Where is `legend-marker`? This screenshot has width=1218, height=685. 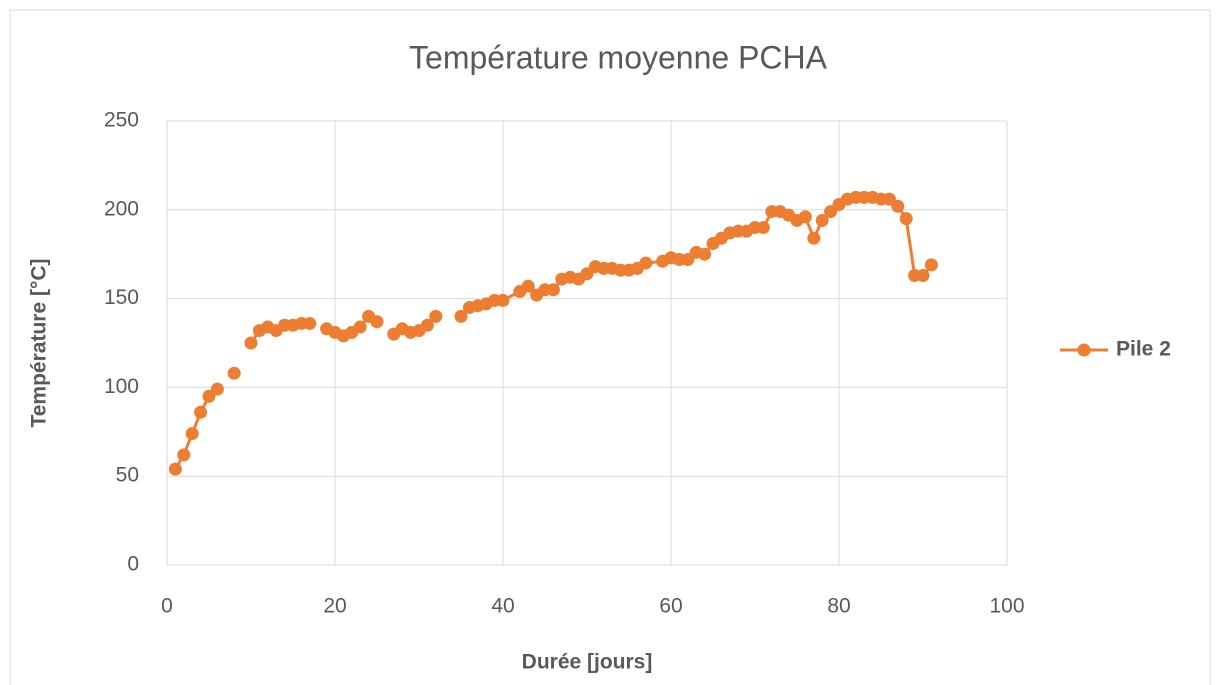
legend-marker is located at coordinates (1084, 350).